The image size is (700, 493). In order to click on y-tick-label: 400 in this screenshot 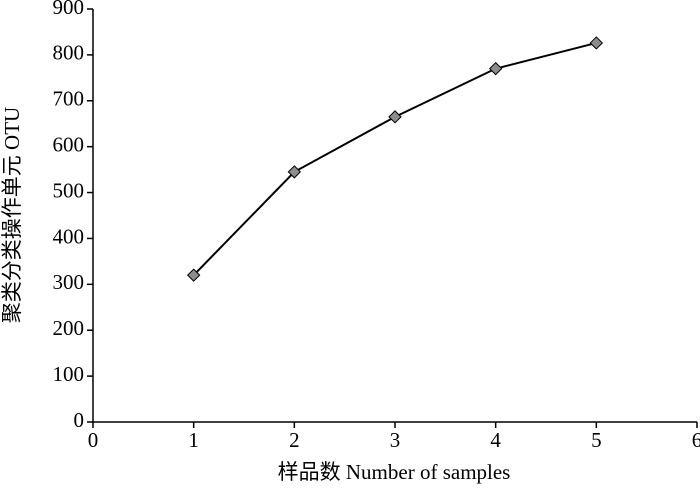, I will do `click(69, 236)`.